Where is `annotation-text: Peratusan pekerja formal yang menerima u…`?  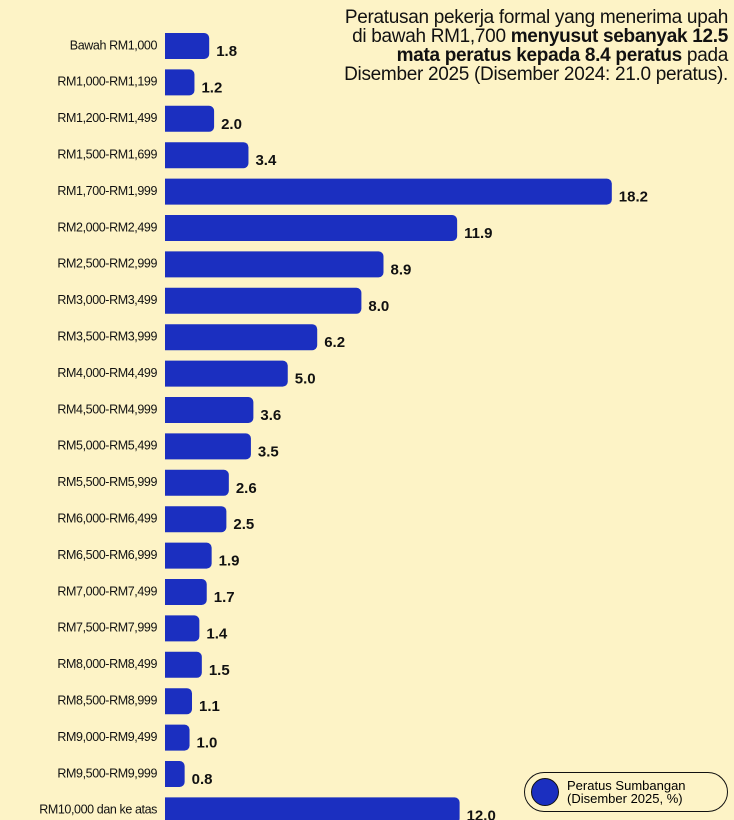 annotation-text: Peratusan pekerja formal yang menerima u… is located at coordinates (536, 27).